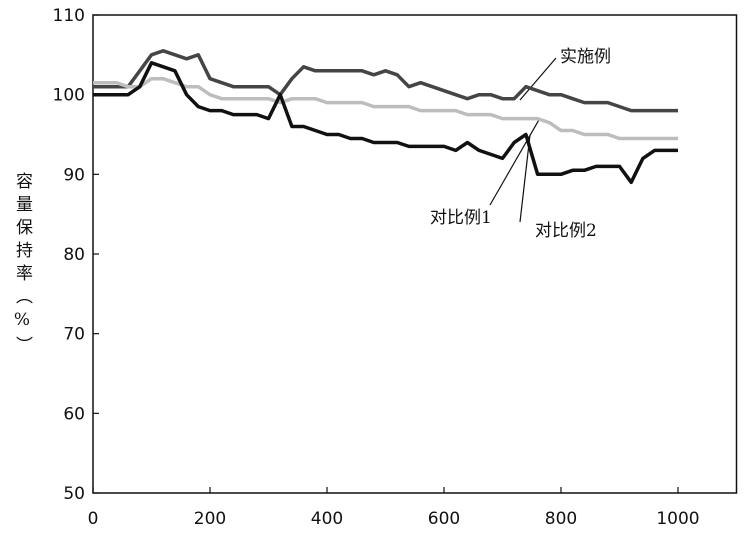  Describe the element at coordinates (74, 255) in the screenshot. I see `y-tick-label: 80` at that location.